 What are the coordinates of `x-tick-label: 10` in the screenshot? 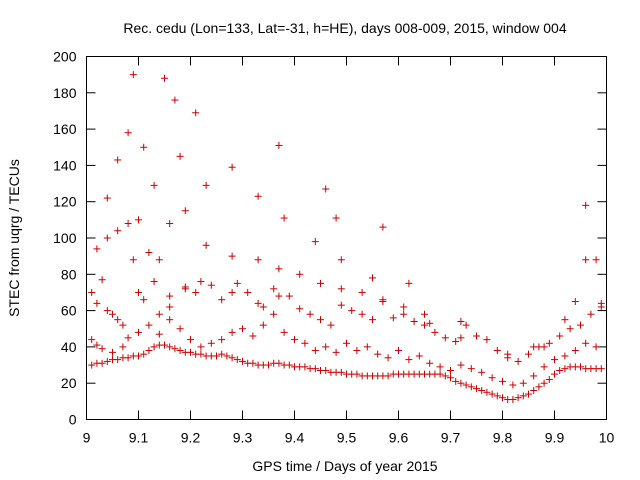 It's located at (607, 438).